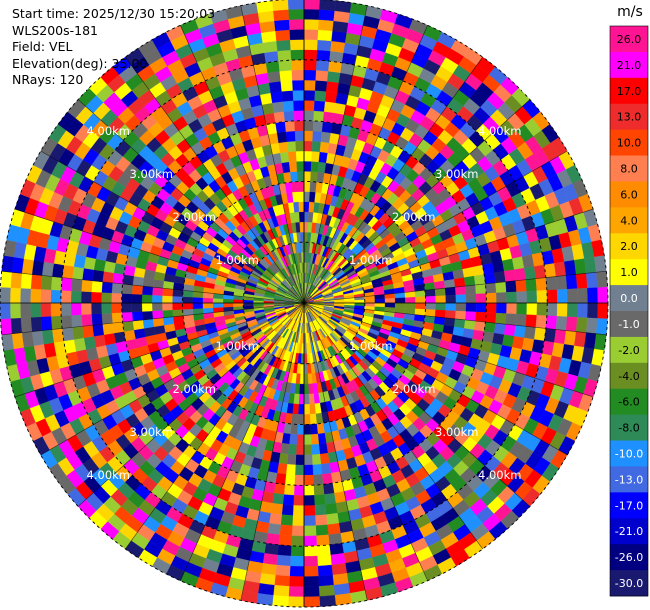 The width and height of the screenshot is (650, 610). What do you see at coordinates (629, 220) in the screenshot?
I see `colorbar-tick-label: 4.0` at bounding box center [629, 220].